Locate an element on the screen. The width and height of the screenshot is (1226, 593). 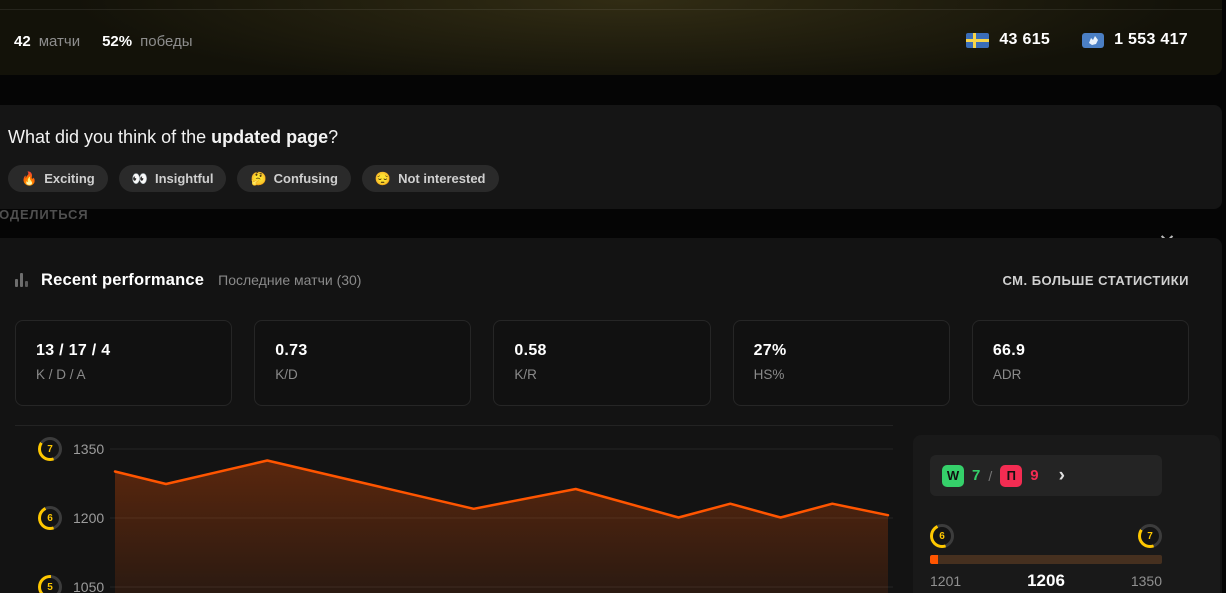
chip-not-interested: 😔 Not interested is located at coordinates (430, 178).